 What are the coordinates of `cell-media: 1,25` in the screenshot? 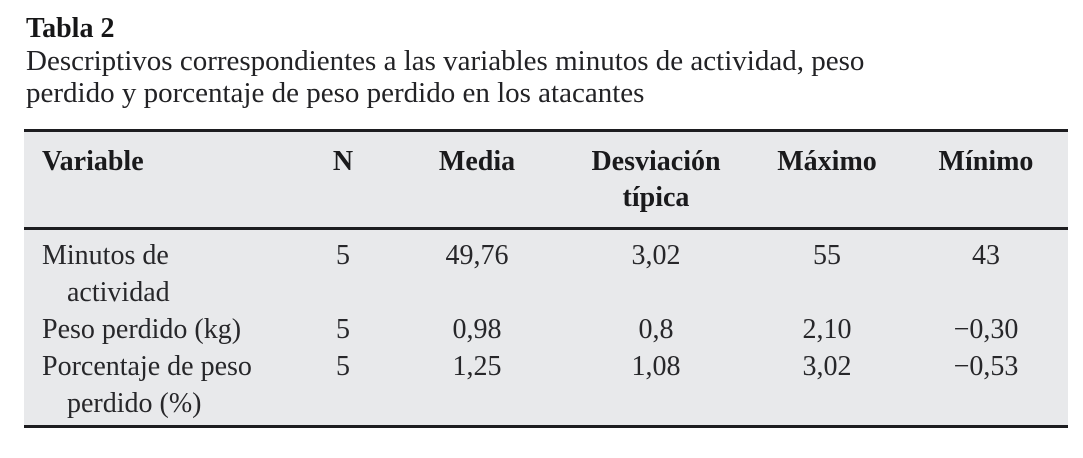 It's located at (477, 366).